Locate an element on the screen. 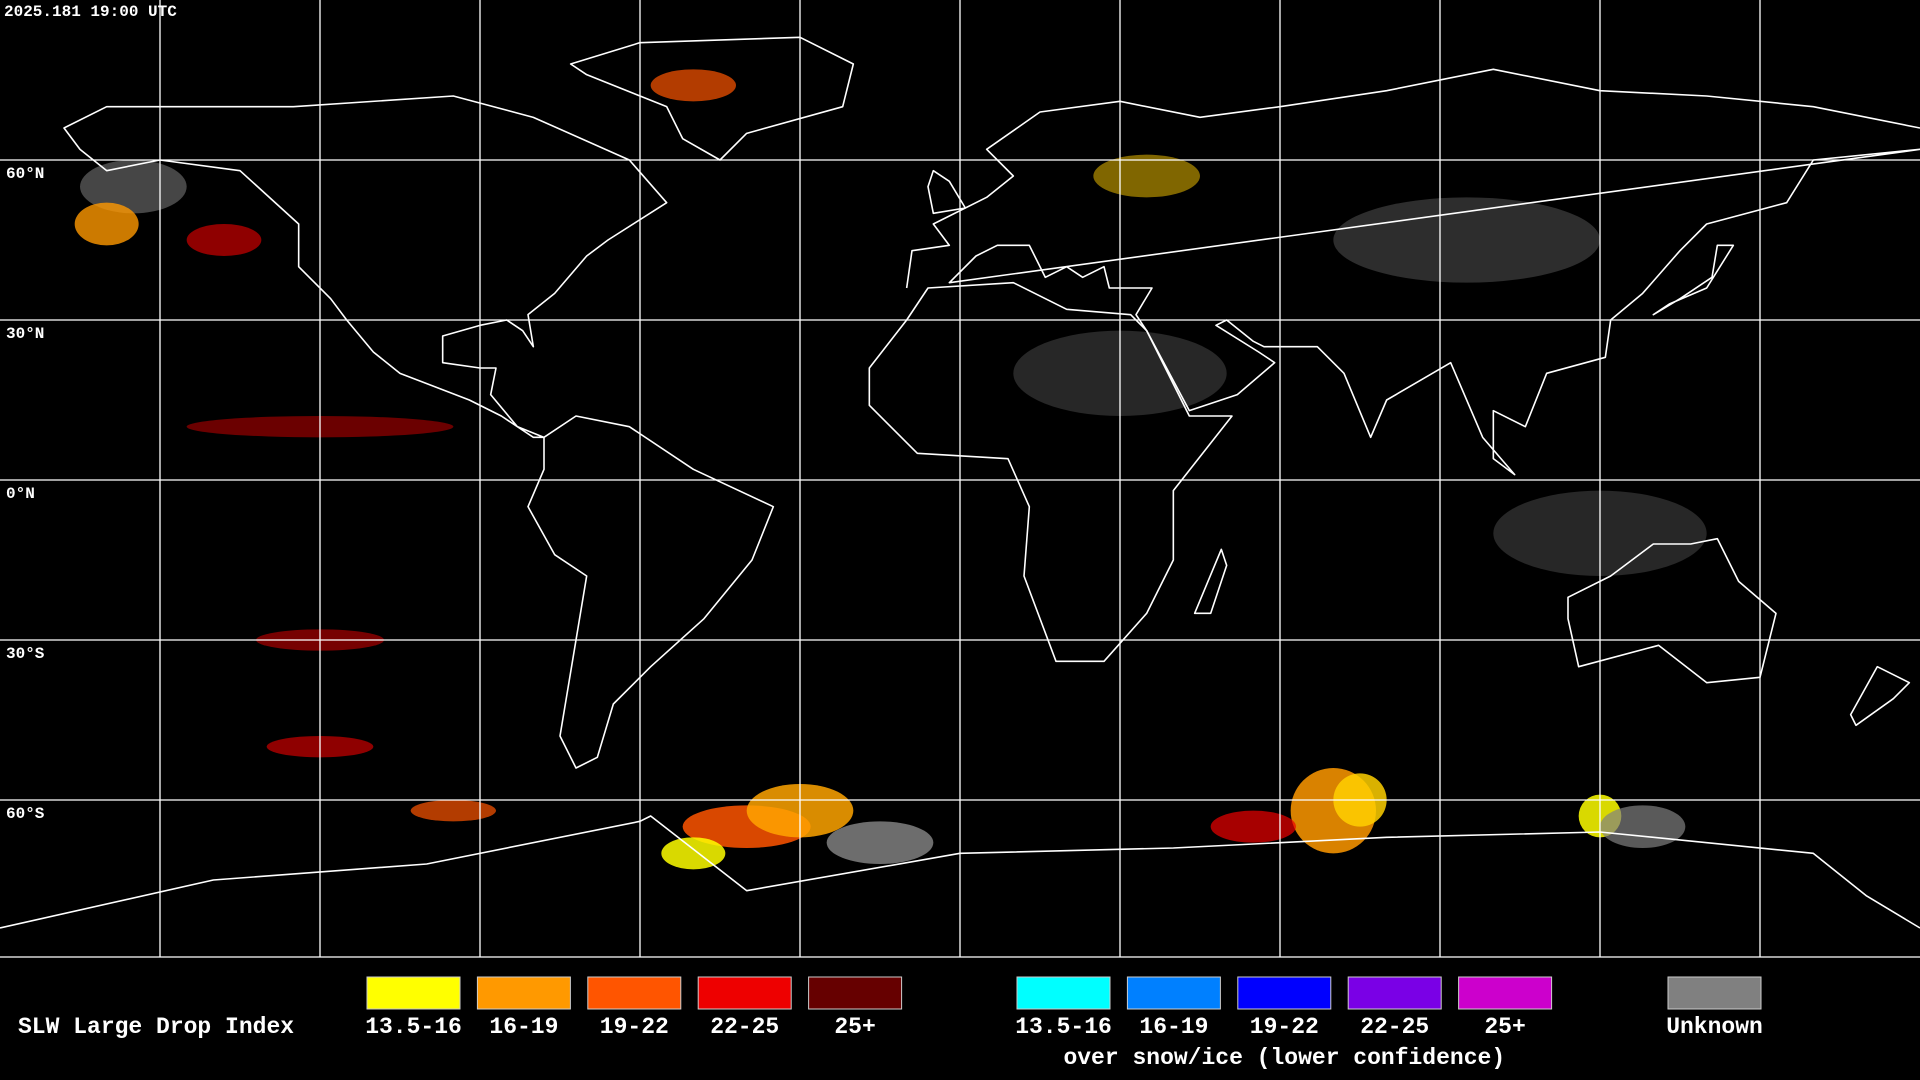 This screenshot has width=1920, height=1080. legend-title: SLW Large Drop Index is located at coordinates (156, 1027).